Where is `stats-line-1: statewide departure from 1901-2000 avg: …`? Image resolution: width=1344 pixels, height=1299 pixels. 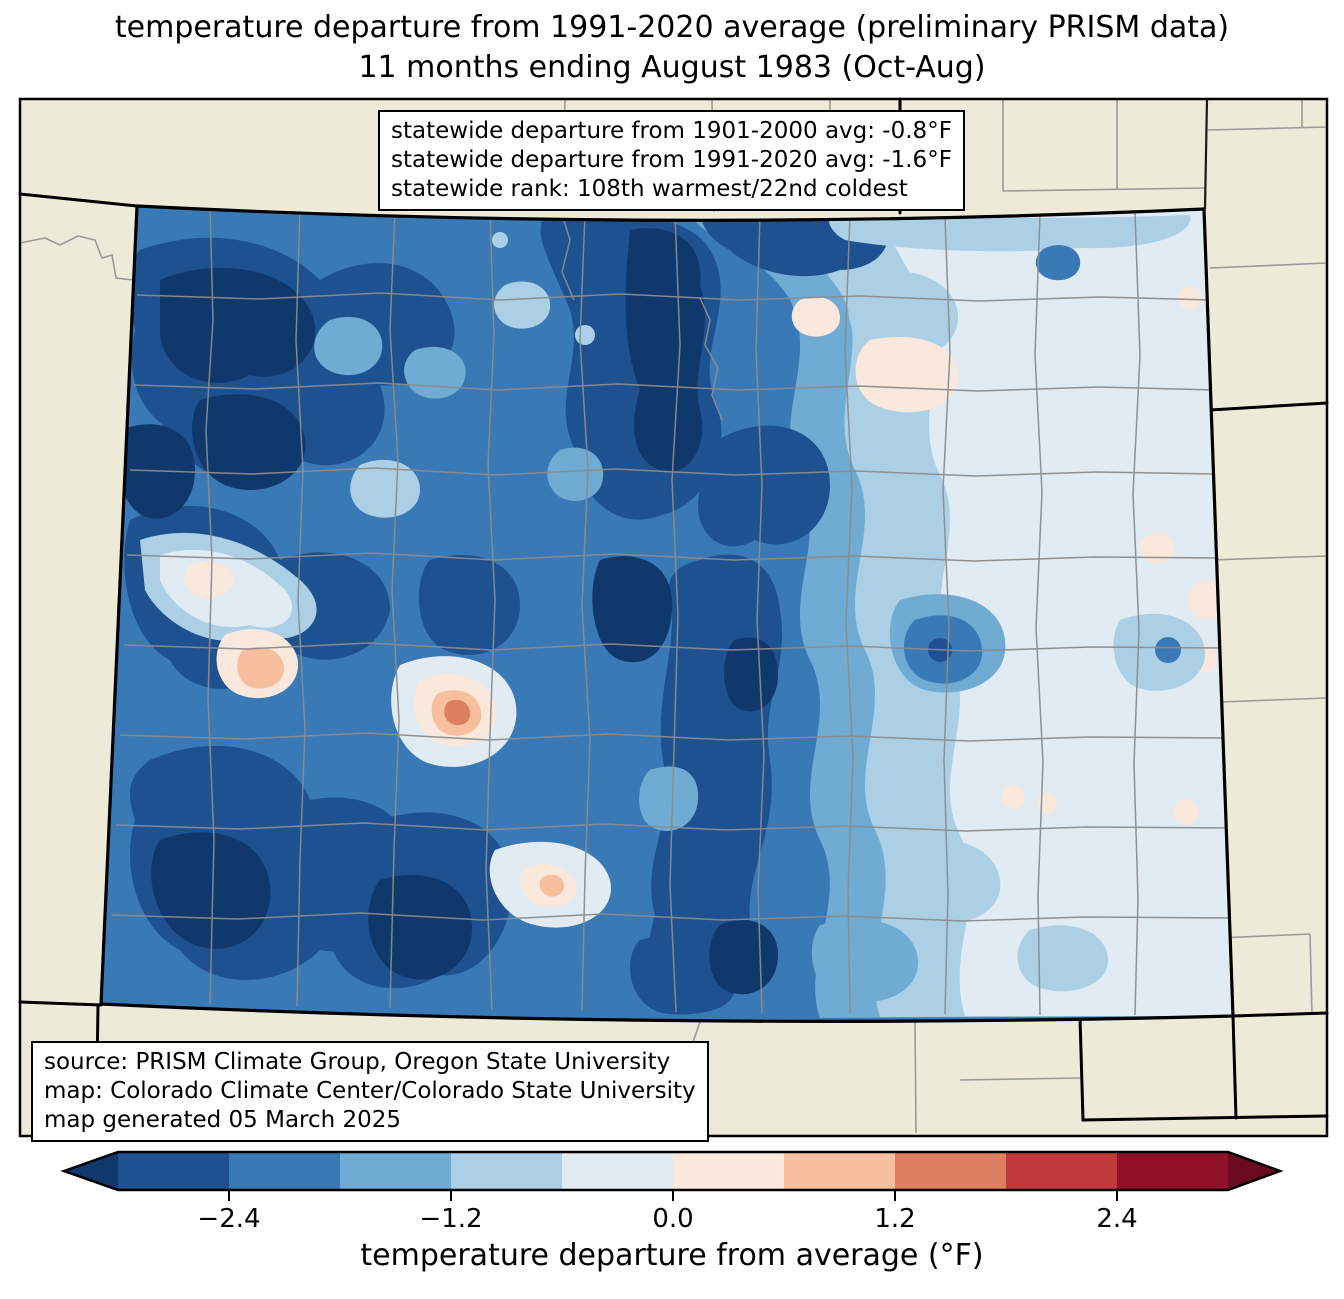 stats-line-1: statewide departure from 1901-2000 avg: … is located at coordinates (671, 131).